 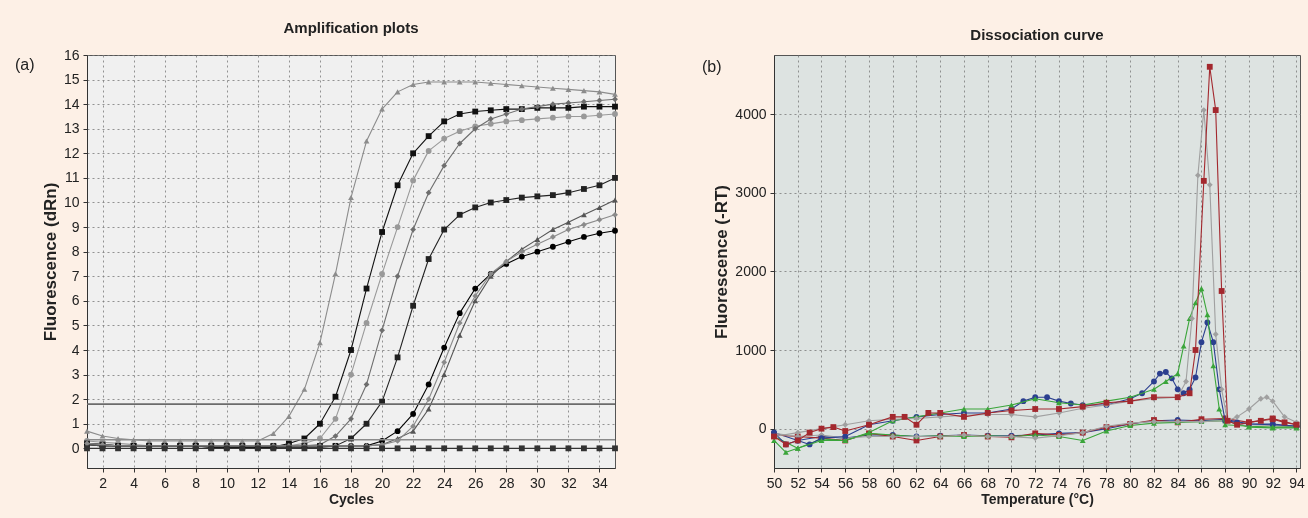 What do you see at coordinates (382, 482) in the screenshot?
I see `x-tick-label: 20` at bounding box center [382, 482].